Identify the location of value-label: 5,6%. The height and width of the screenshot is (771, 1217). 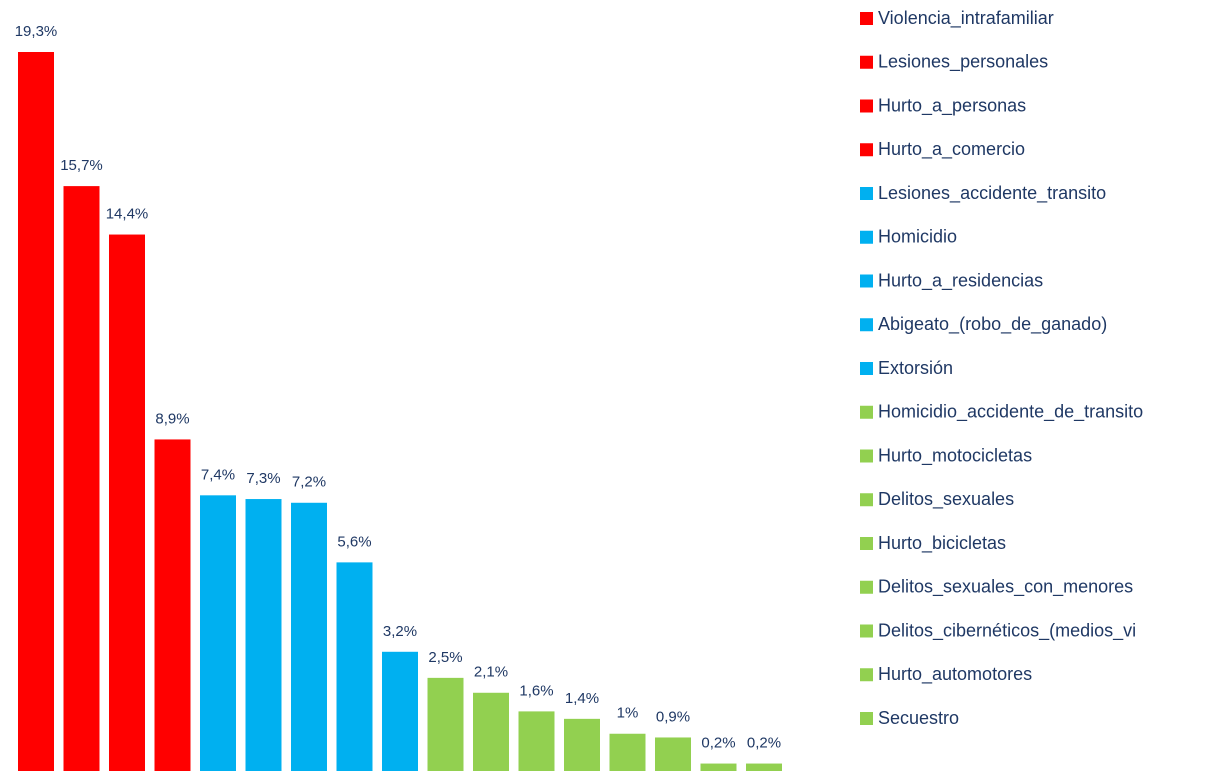
(354, 541).